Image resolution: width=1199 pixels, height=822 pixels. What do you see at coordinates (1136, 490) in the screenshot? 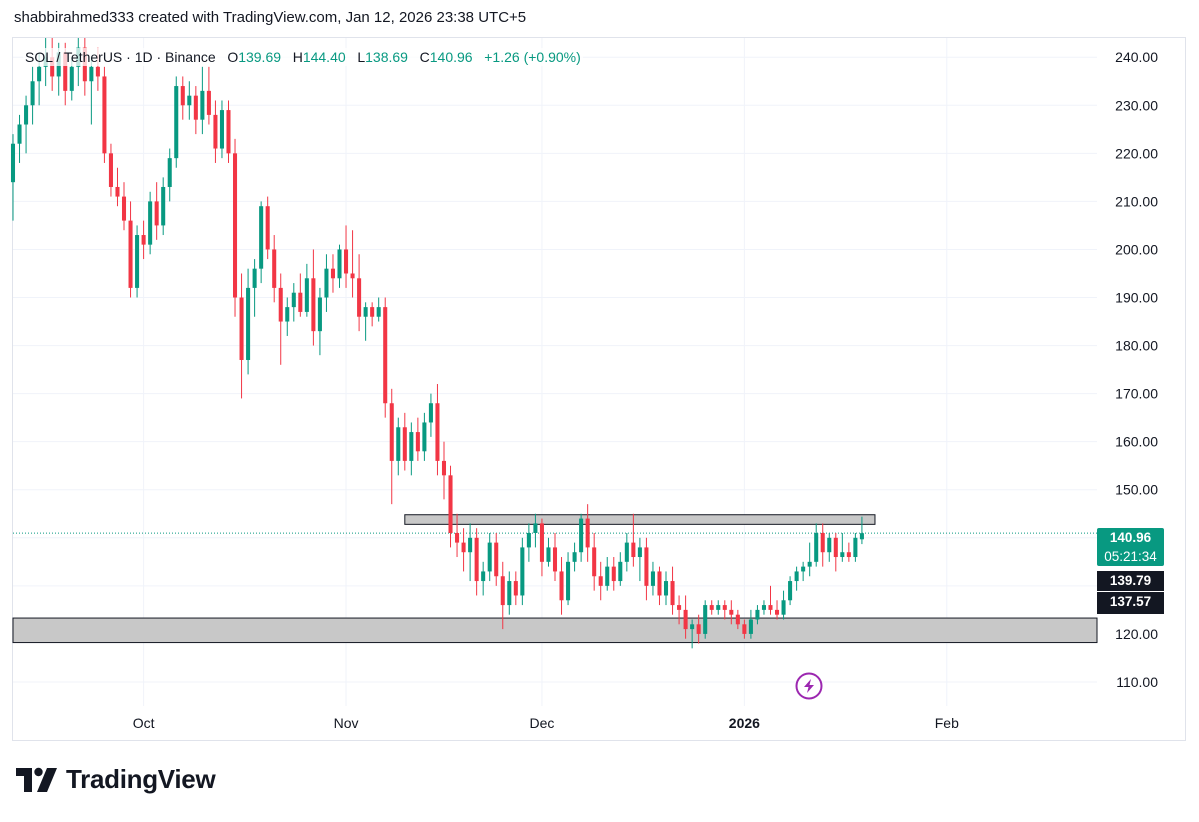
I see `y-tick-label: 150.00` at bounding box center [1136, 490].